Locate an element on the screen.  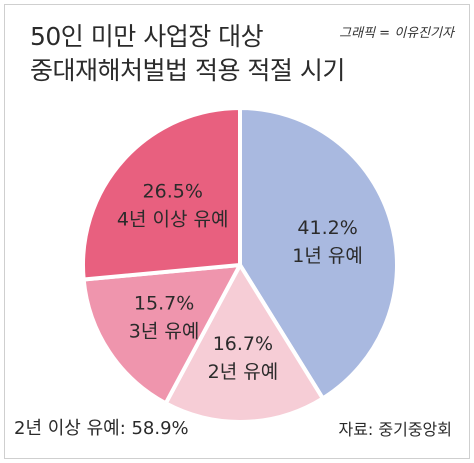
slice-category-label-3: 3년 유예 is located at coordinates (164, 331).